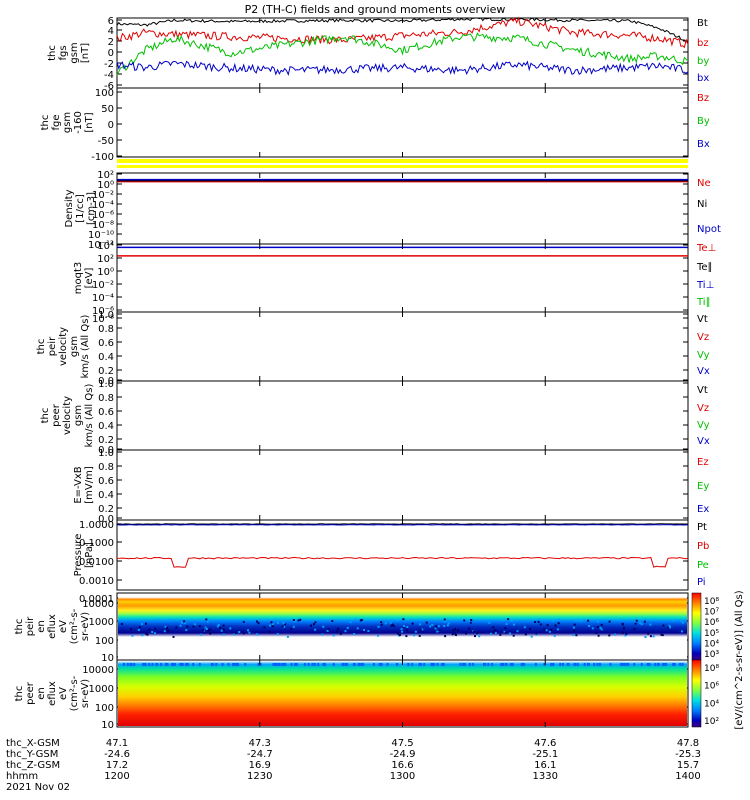 The height and width of the screenshot is (800, 750). I want to click on x-tick-label: 1330, so click(545, 776).